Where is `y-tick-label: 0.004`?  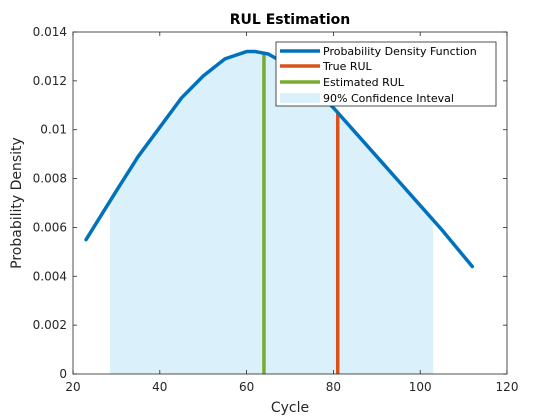
y-tick-label: 0.004 is located at coordinates (50, 276).